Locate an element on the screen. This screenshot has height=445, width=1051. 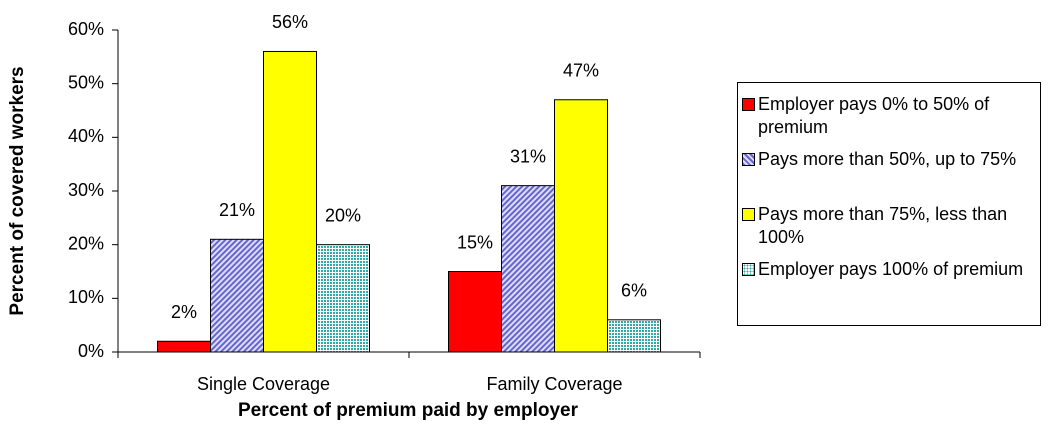
legend-entry: Employer pays 0% to 50% of premium is located at coordinates (895, 116).